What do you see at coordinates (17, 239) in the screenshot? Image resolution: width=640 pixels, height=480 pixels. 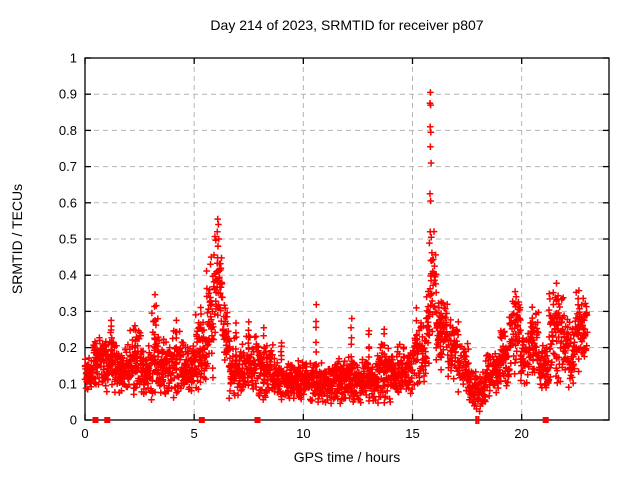 I see `y-axis-label: SRMTID / TECUs` at bounding box center [17, 239].